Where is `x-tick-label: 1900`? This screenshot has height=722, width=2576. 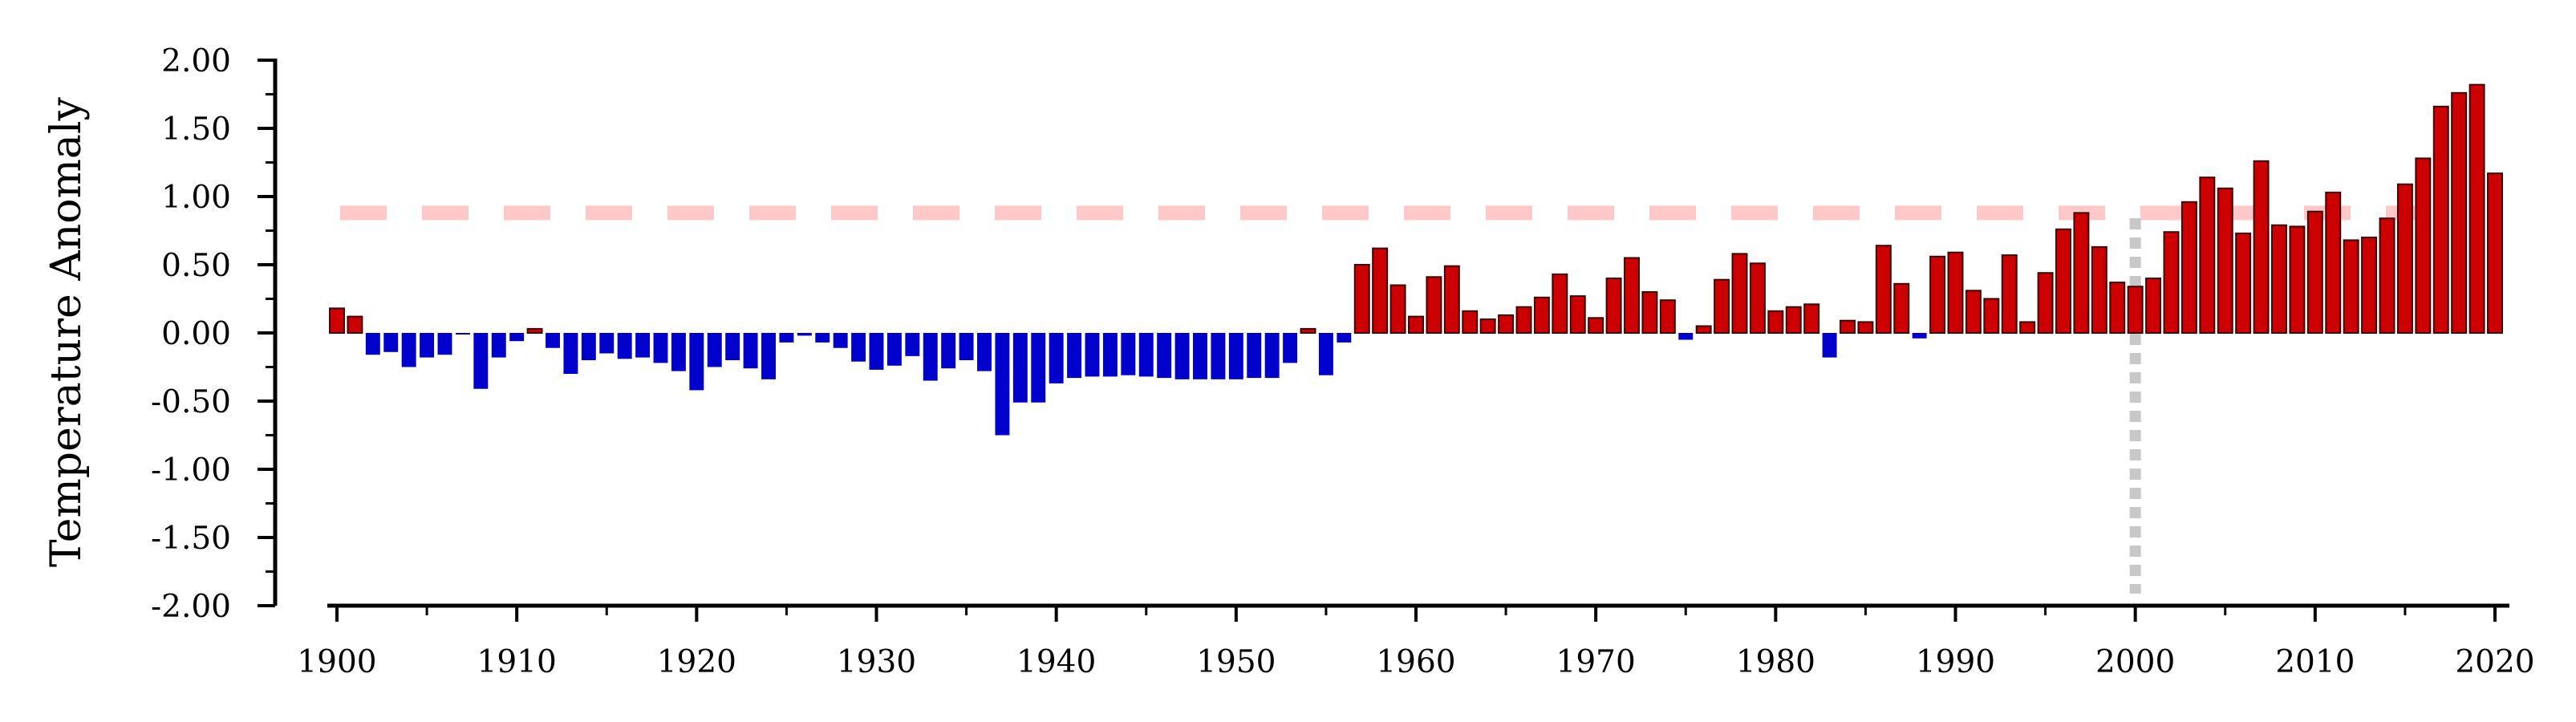 x-tick-label: 1900 is located at coordinates (336, 662).